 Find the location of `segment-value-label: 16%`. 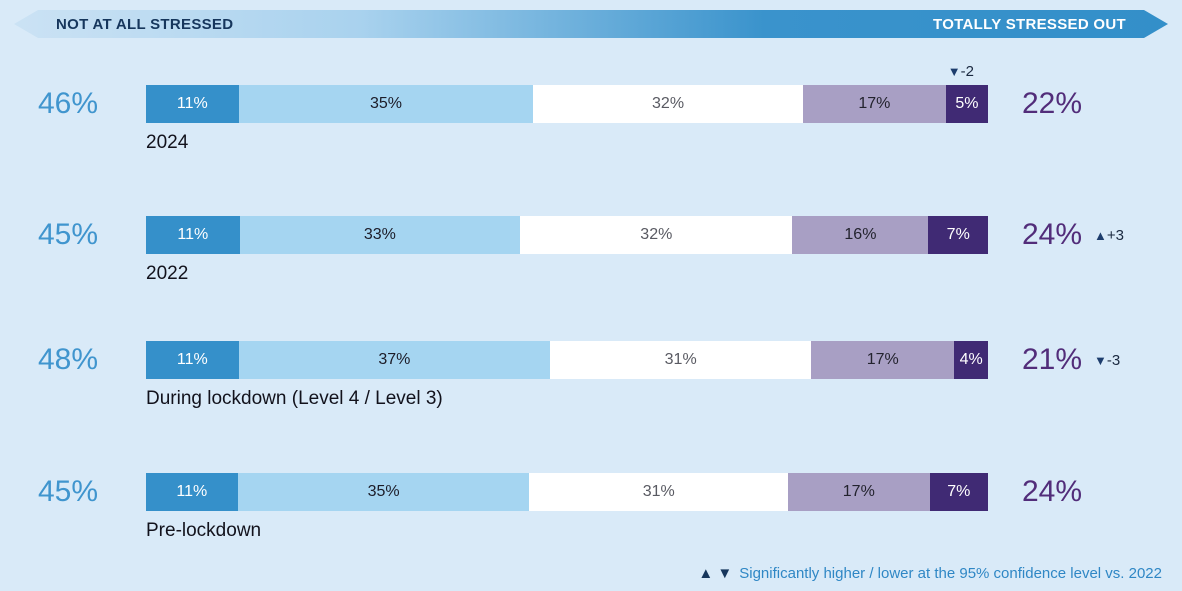

segment-value-label: 16% is located at coordinates (860, 234).